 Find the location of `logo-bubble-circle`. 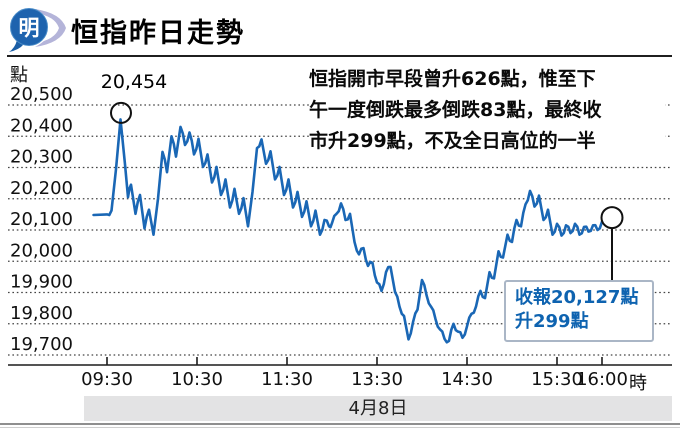

logo-bubble-circle is located at coordinates (29, 27).